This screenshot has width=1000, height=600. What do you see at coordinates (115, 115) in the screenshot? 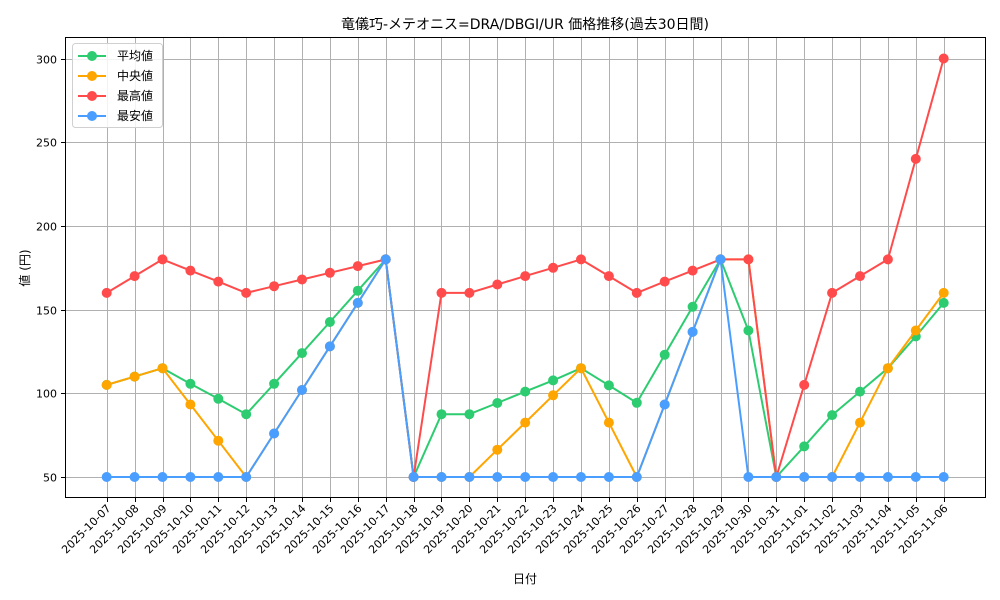
I see `legend-item: 最安値` at bounding box center [115, 115].